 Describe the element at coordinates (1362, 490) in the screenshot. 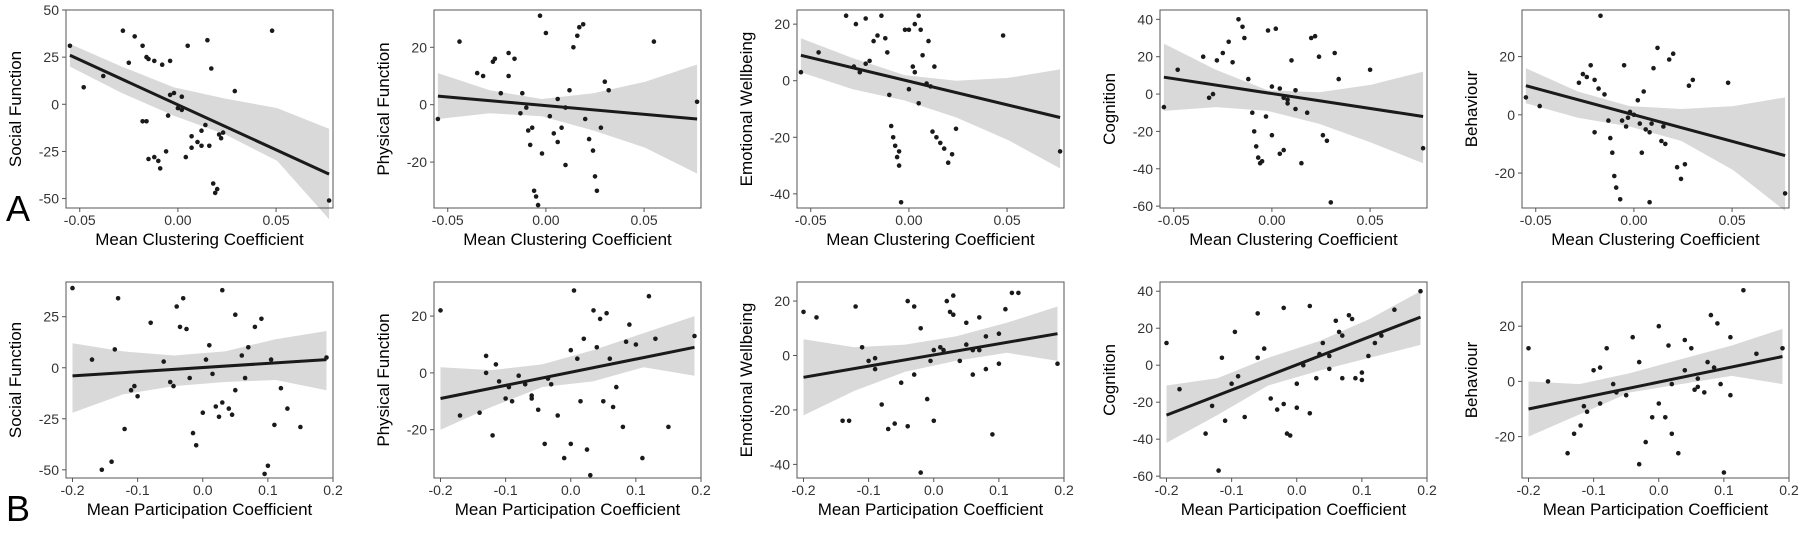

I see `x-tick-label: 0.1` at that location.